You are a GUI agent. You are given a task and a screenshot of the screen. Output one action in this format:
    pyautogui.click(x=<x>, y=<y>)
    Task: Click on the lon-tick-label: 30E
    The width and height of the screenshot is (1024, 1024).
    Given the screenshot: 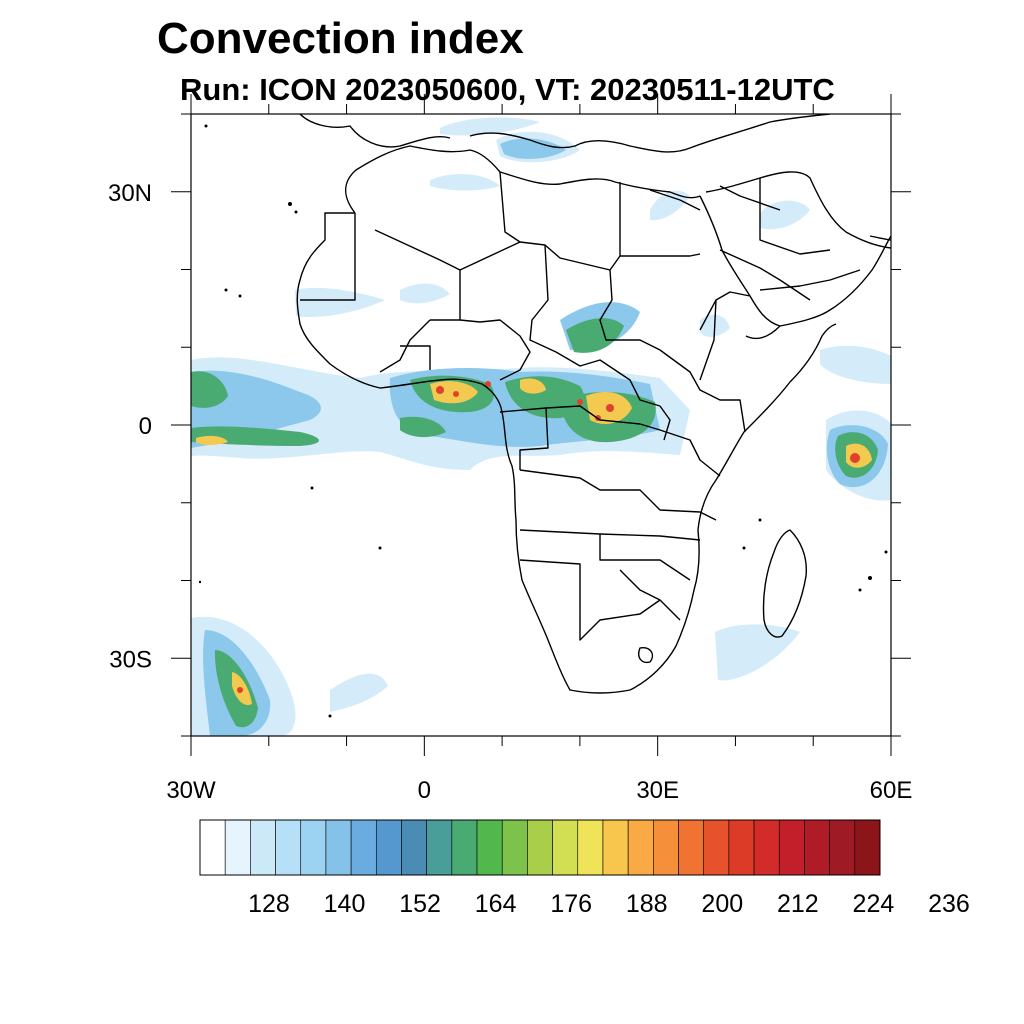 What is the action you would take?
    pyautogui.click(x=657, y=790)
    